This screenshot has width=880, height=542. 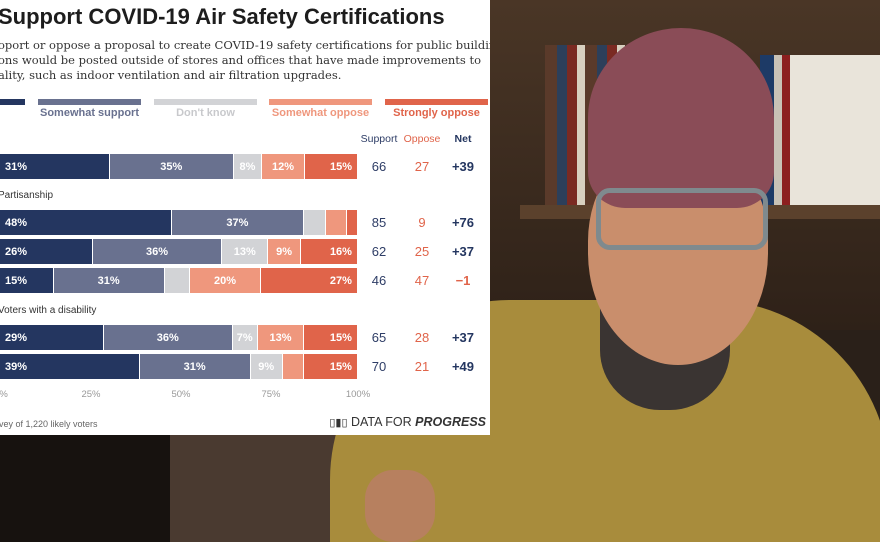 I want to click on glasses, so click(x=682, y=219).